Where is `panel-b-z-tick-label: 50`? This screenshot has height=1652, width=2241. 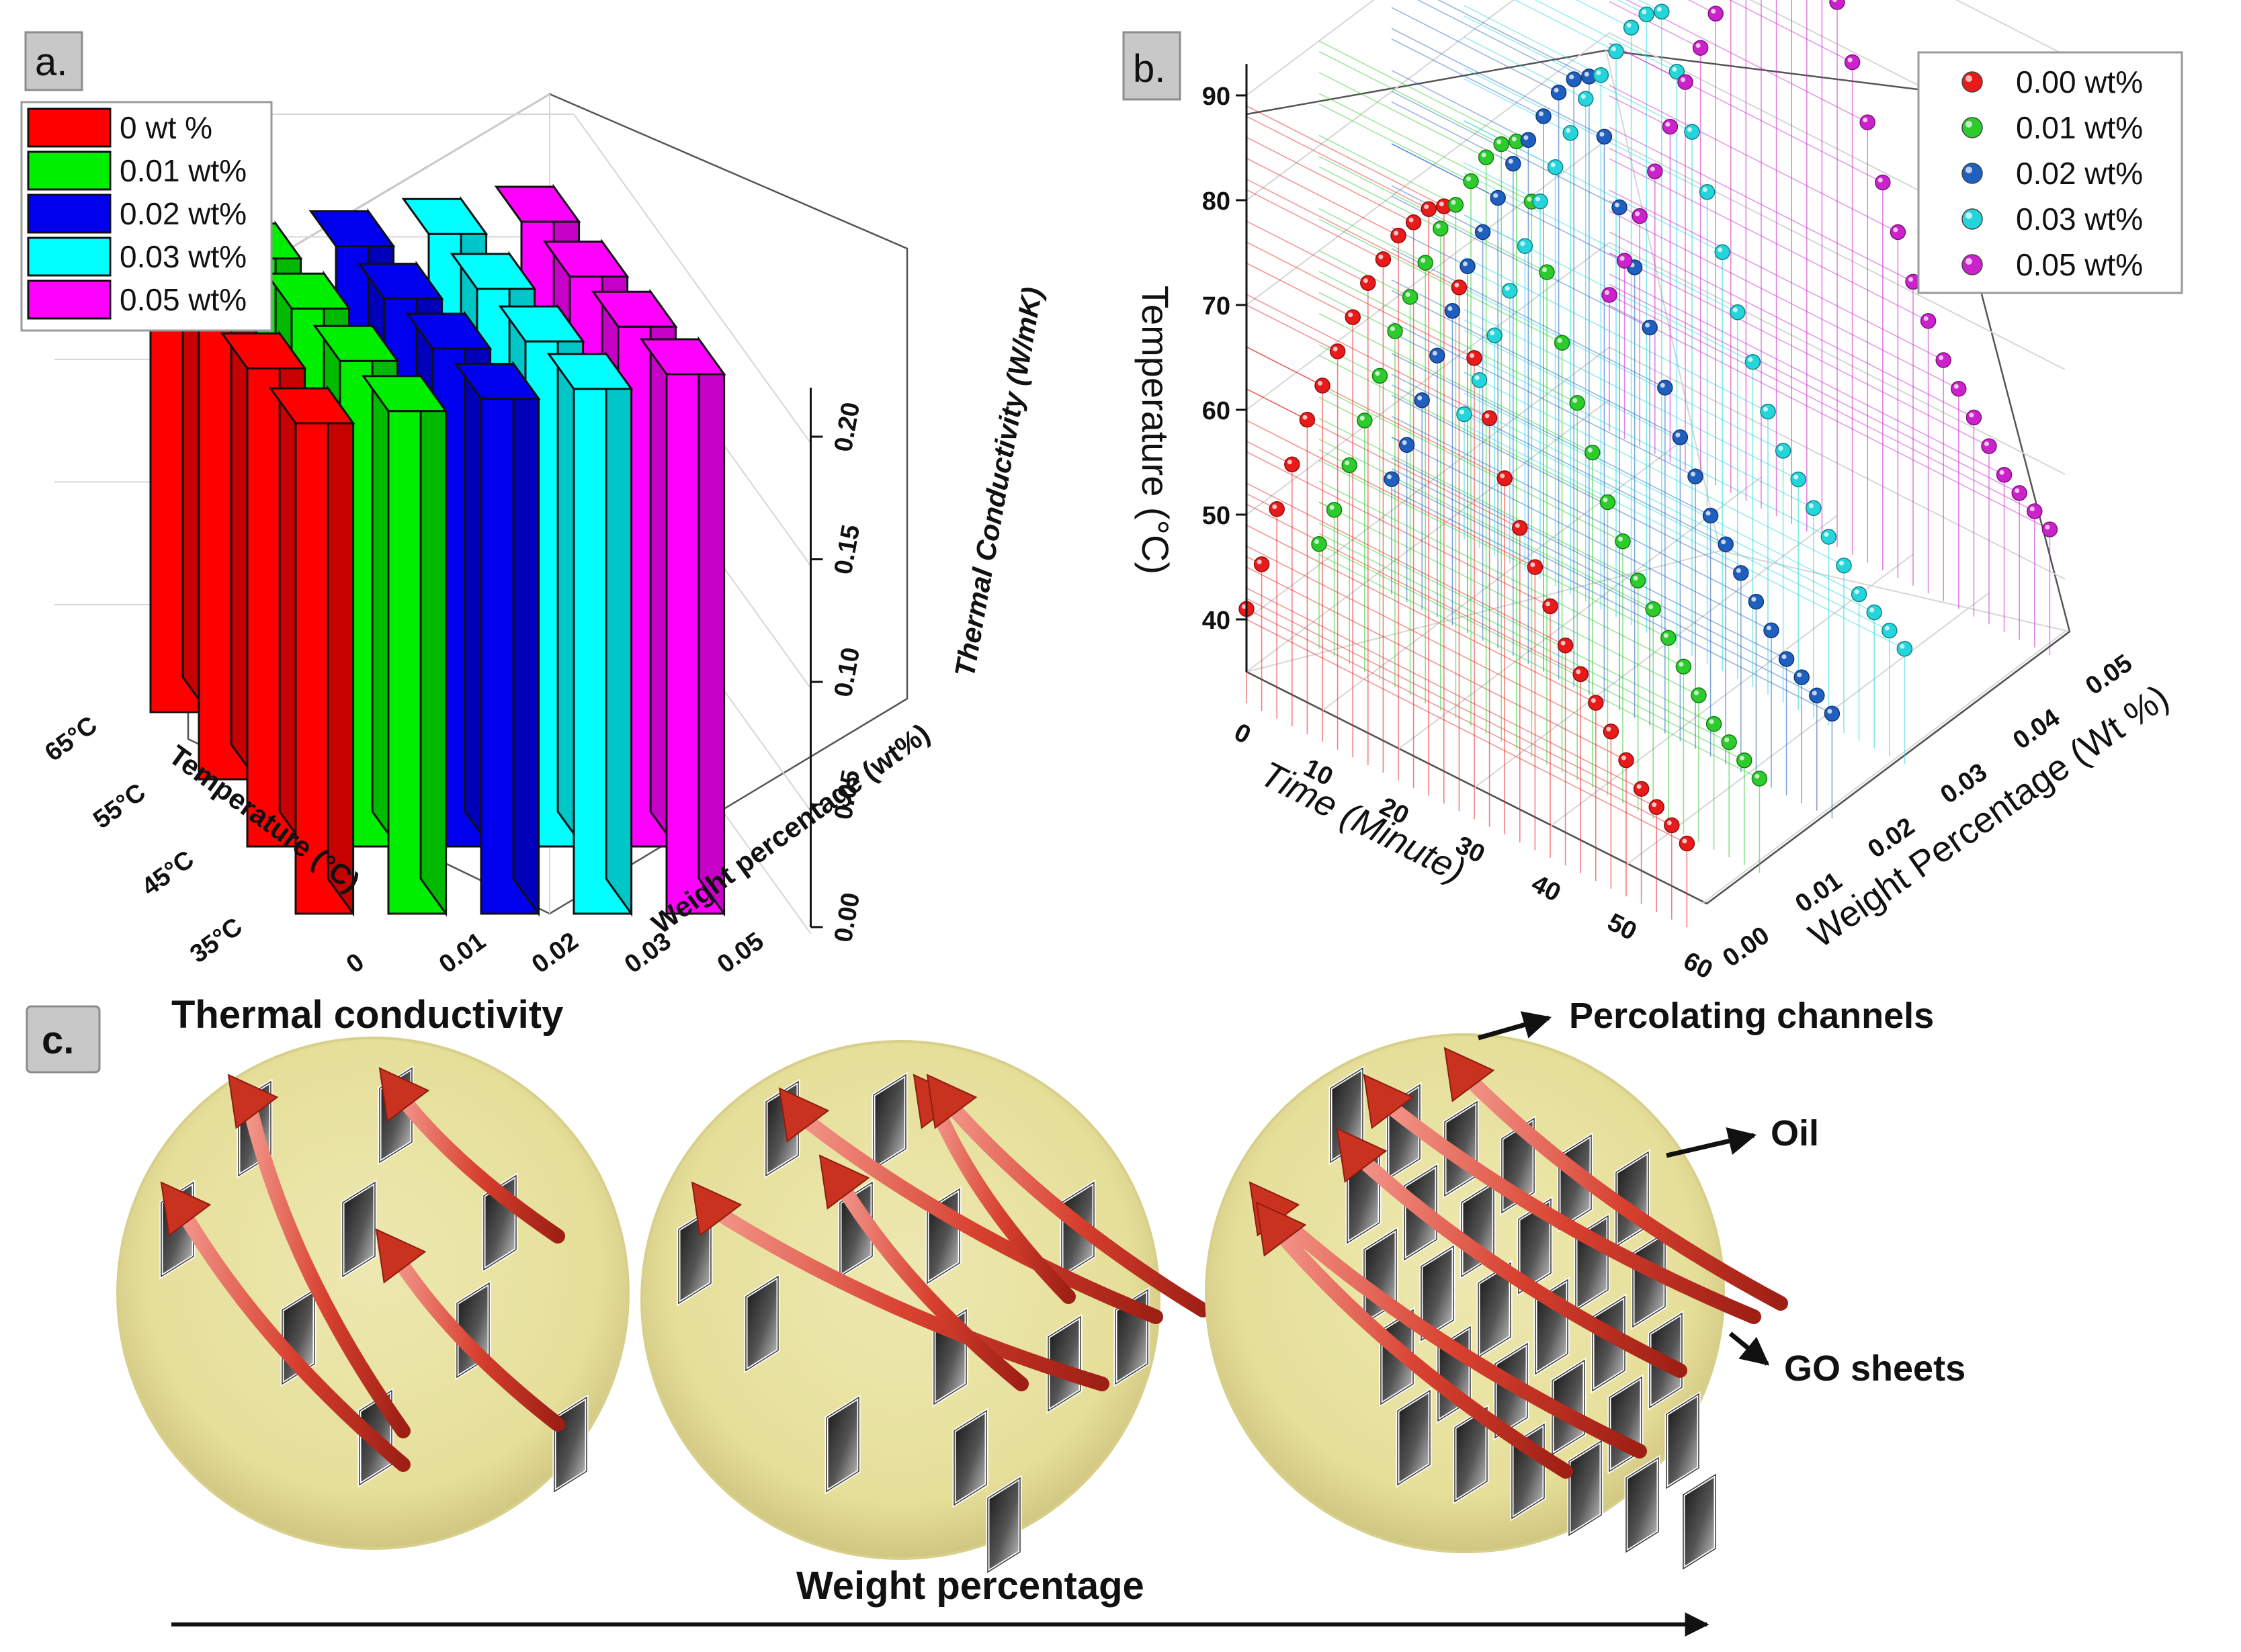 panel-b-z-tick-label: 50 is located at coordinates (1216, 516).